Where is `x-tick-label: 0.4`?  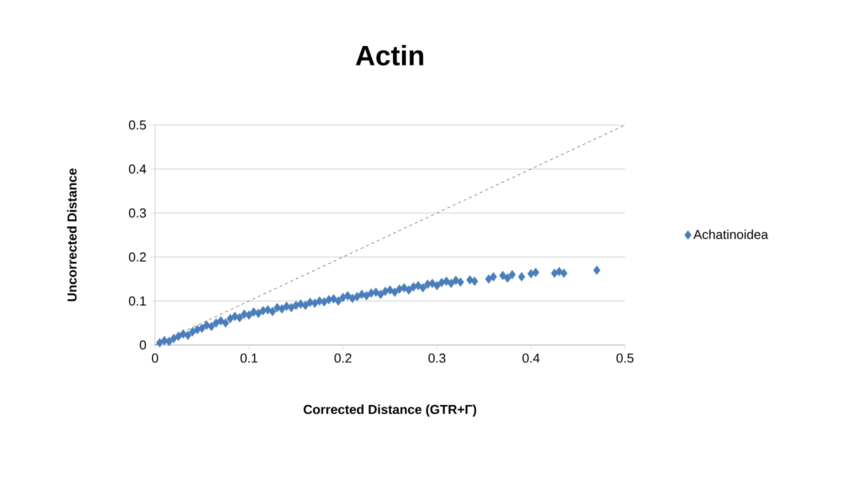
x-tick-label: 0.4 is located at coordinates (531, 358).